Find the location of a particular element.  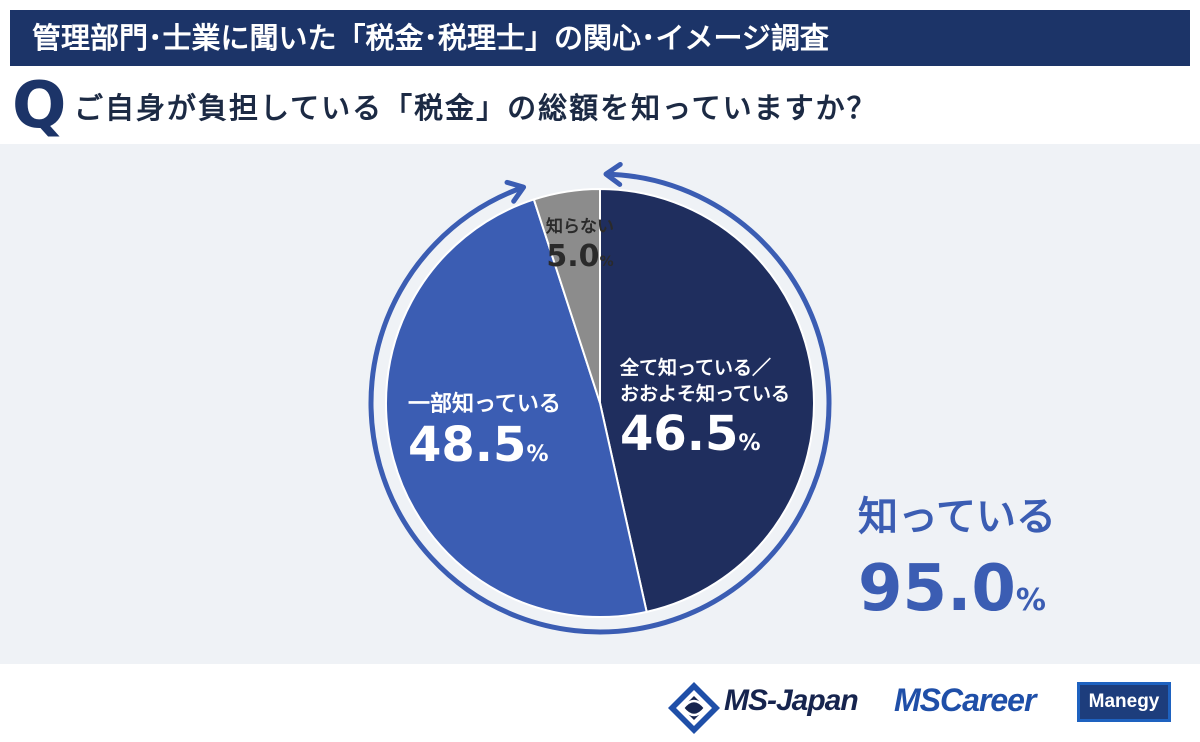

ms-japan-logo-text: MS-Japan is located at coordinates (791, 700).